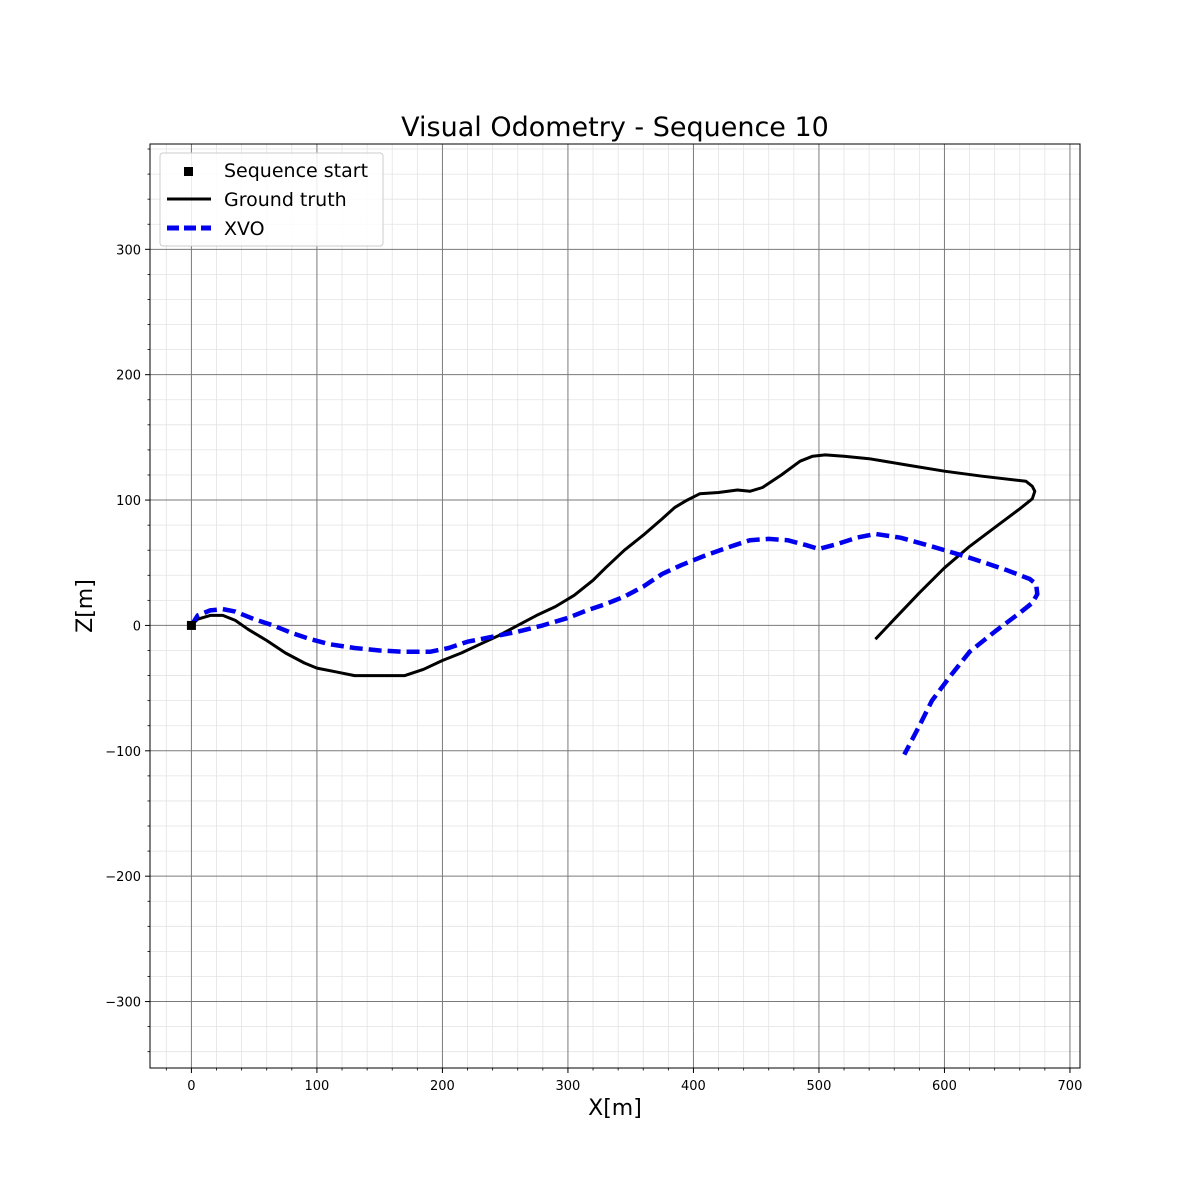  What do you see at coordinates (317, 1086) in the screenshot?
I see `x-tick-label: 100` at bounding box center [317, 1086].